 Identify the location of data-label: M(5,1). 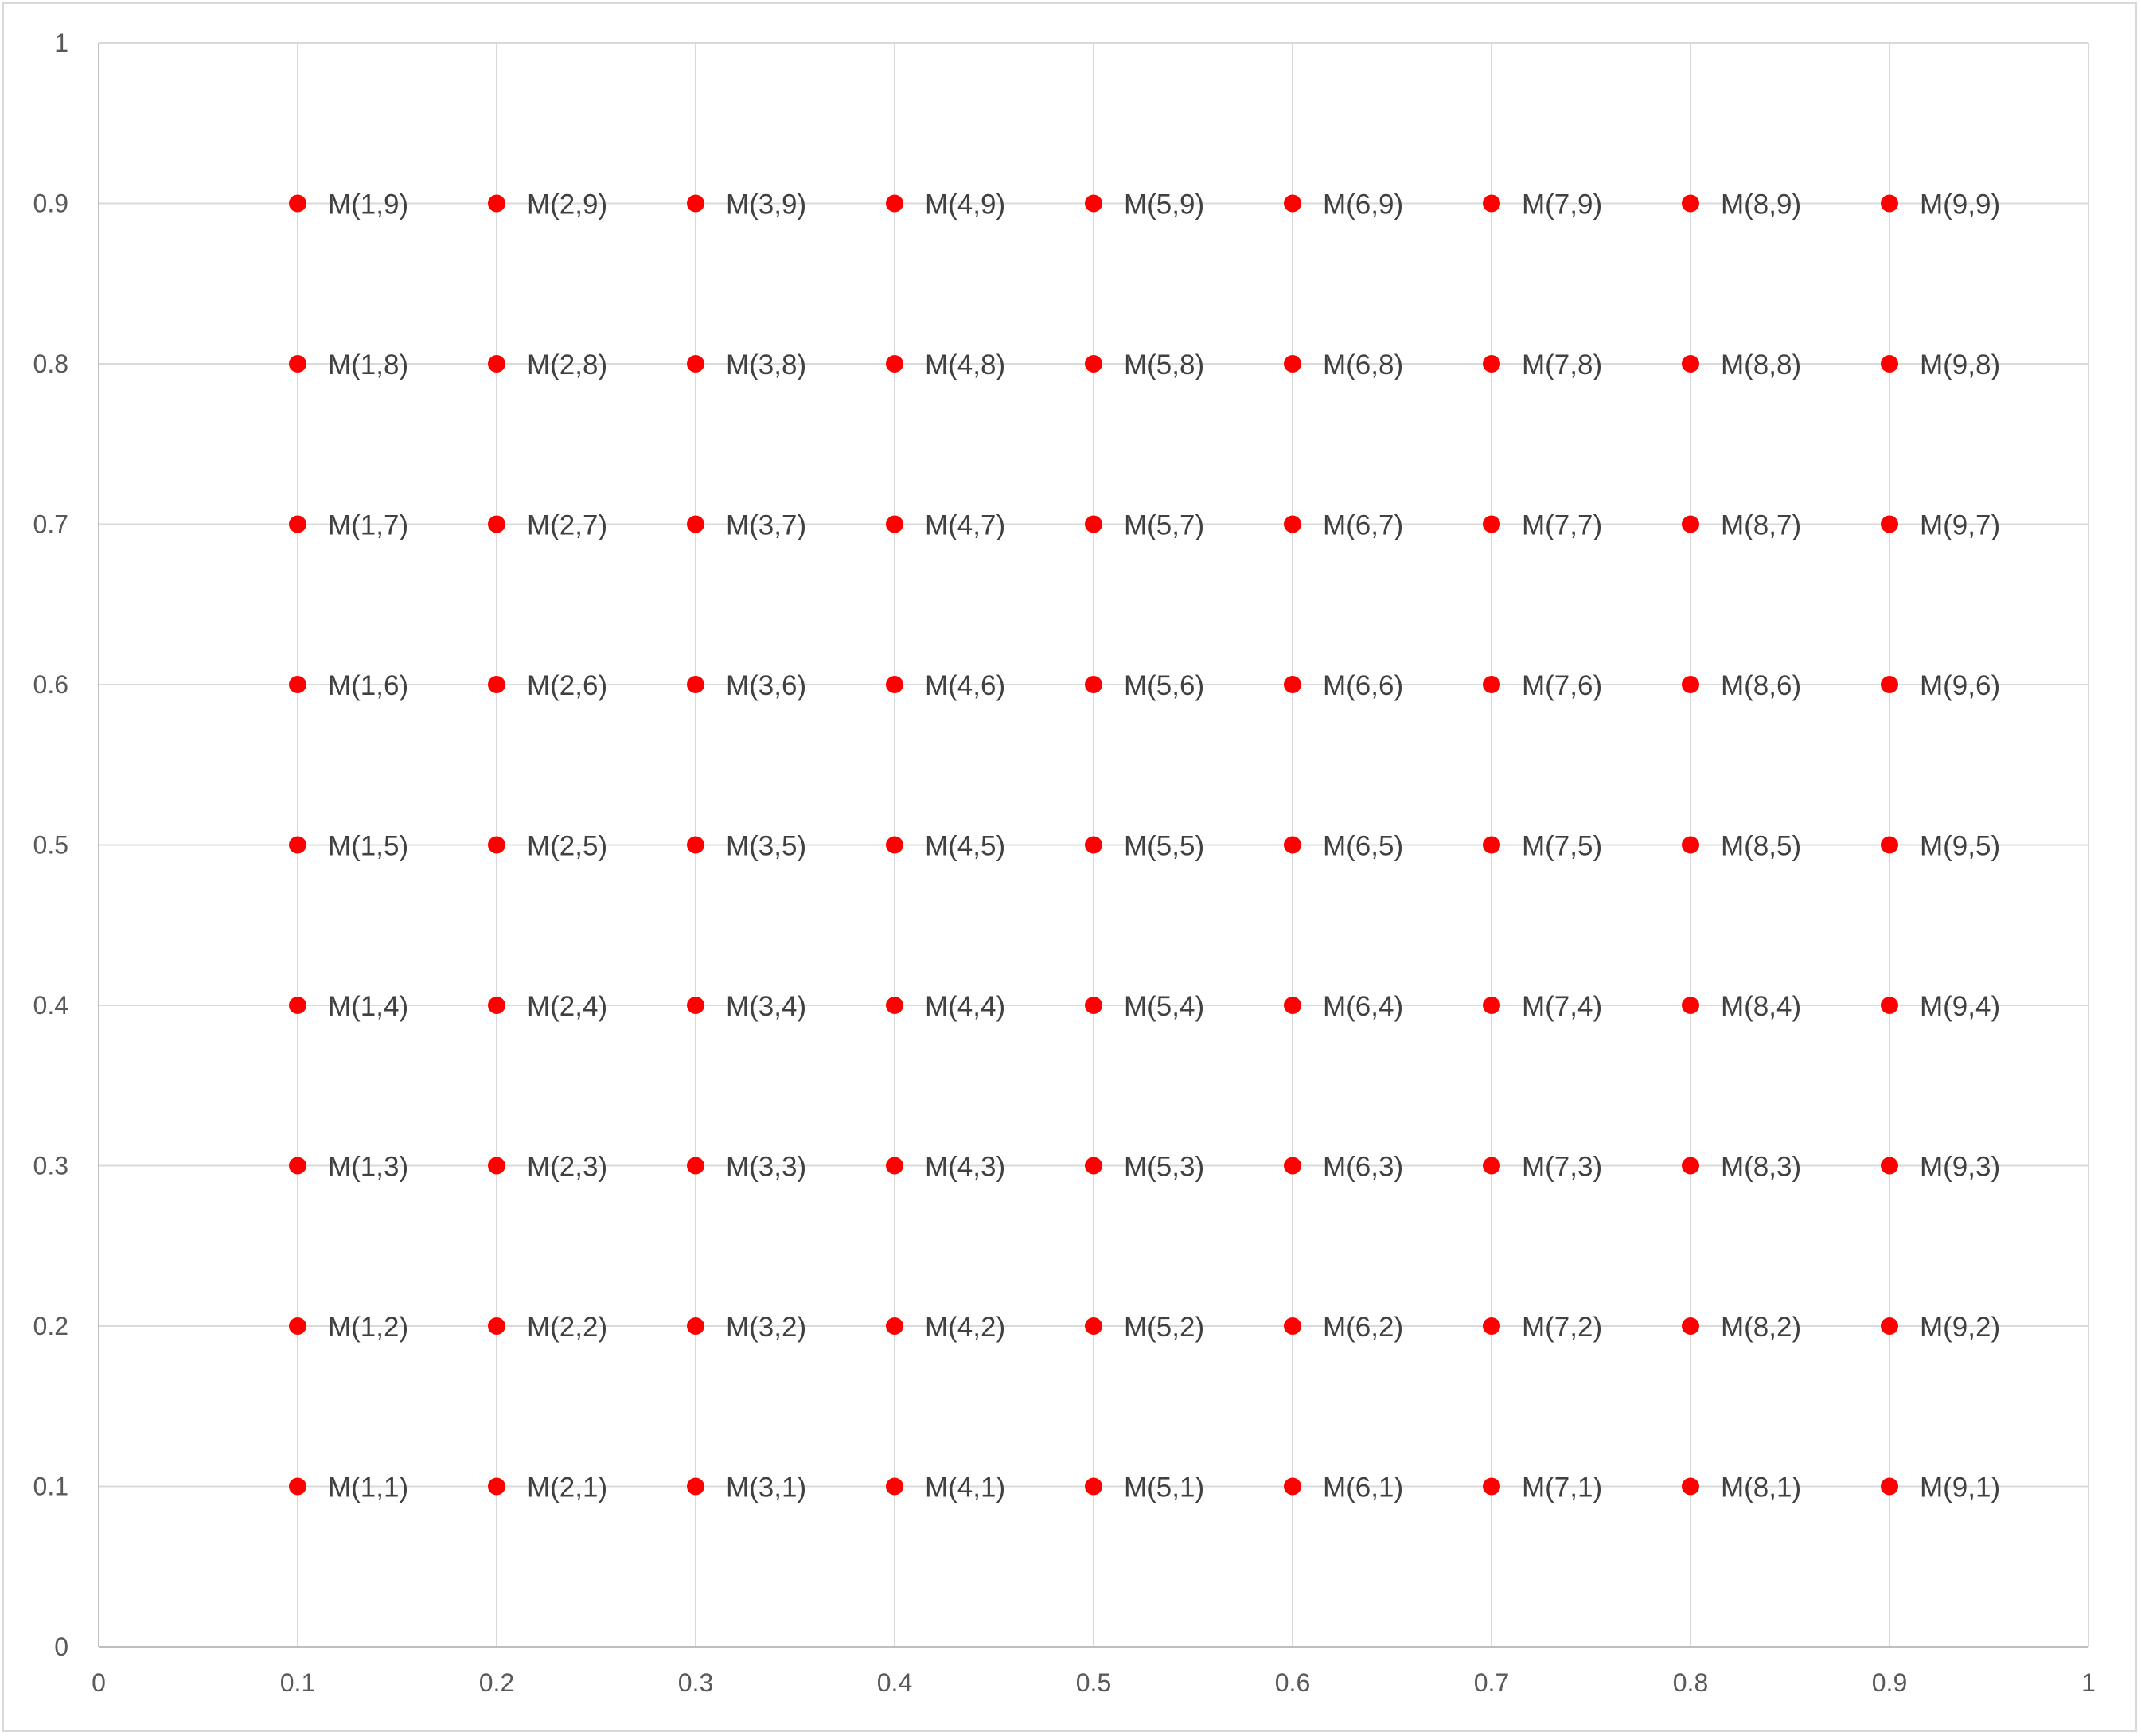
(1164, 1488).